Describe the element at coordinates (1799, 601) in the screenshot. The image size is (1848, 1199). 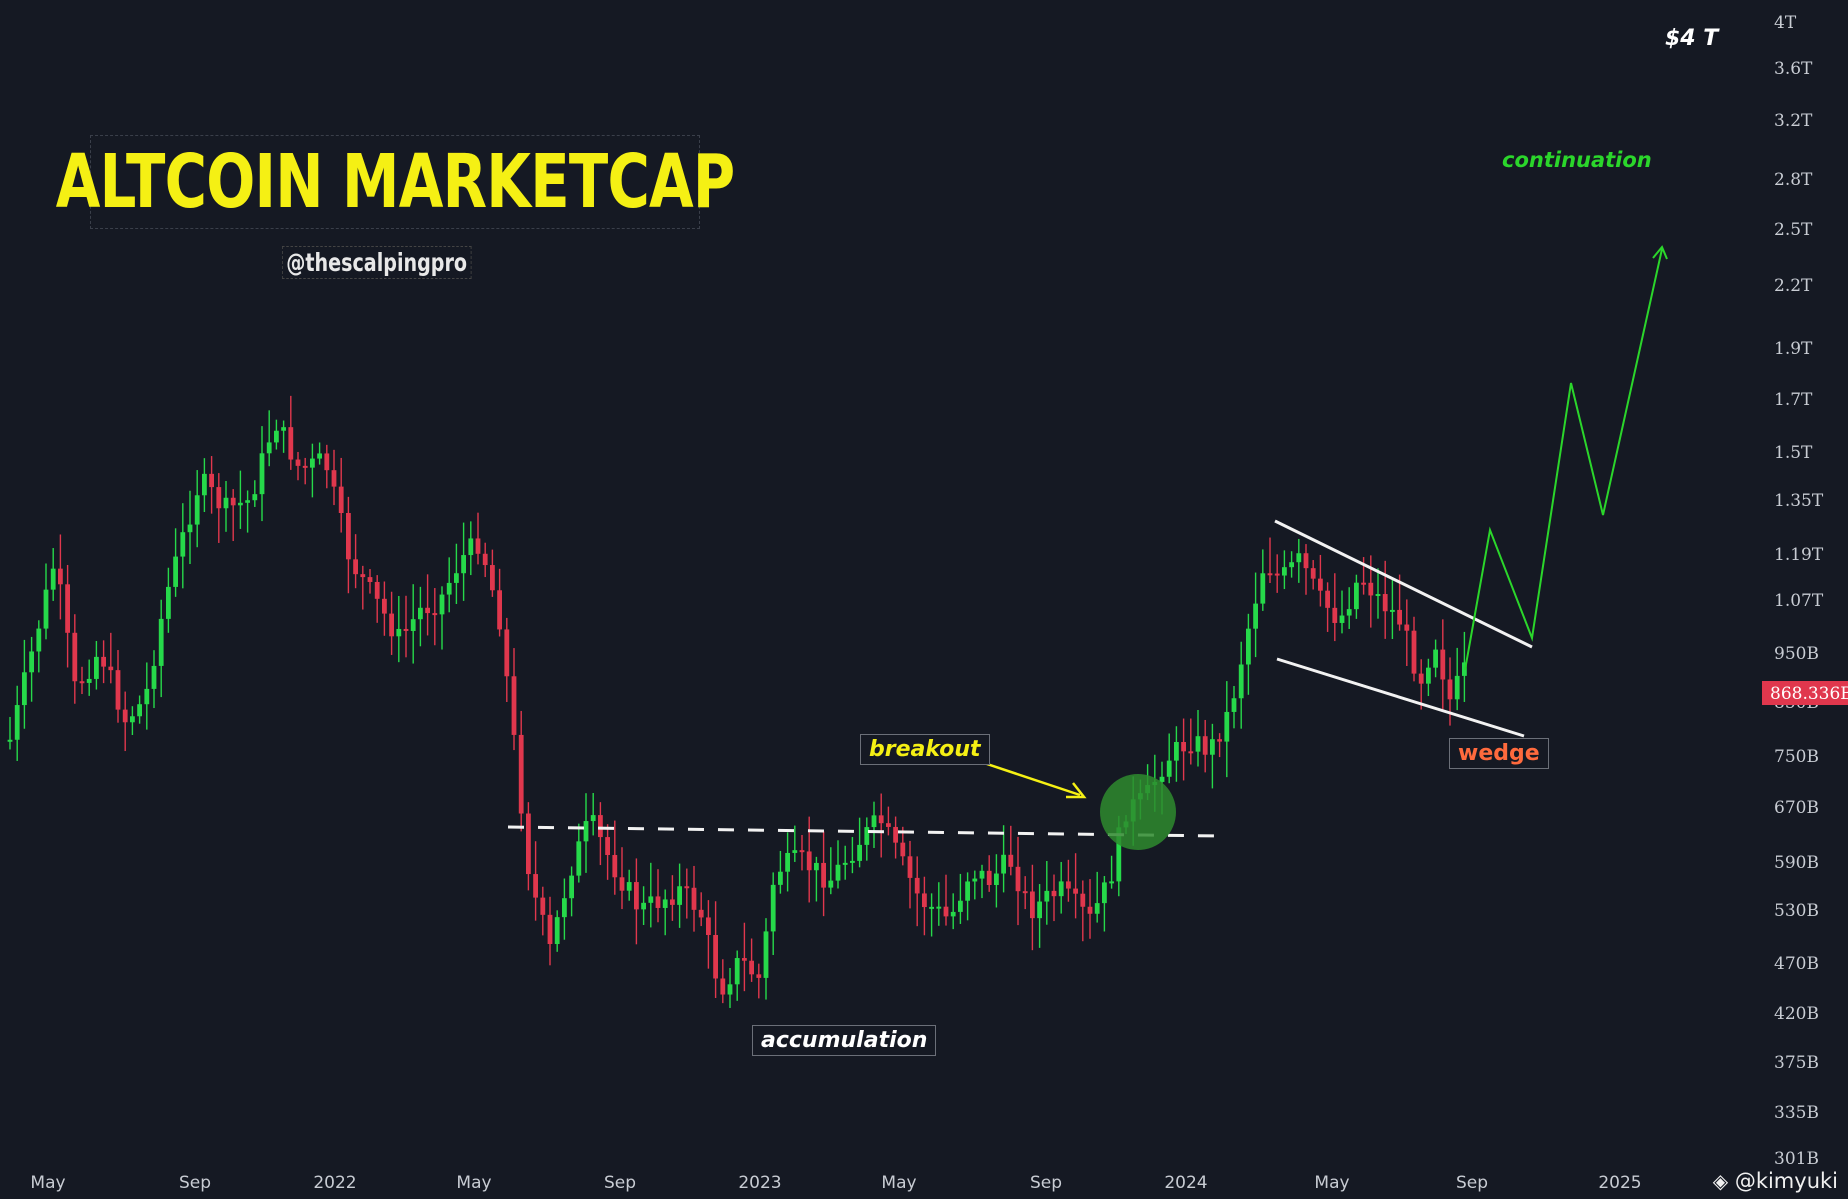
I see `y-tick-label: 1.07T` at that location.